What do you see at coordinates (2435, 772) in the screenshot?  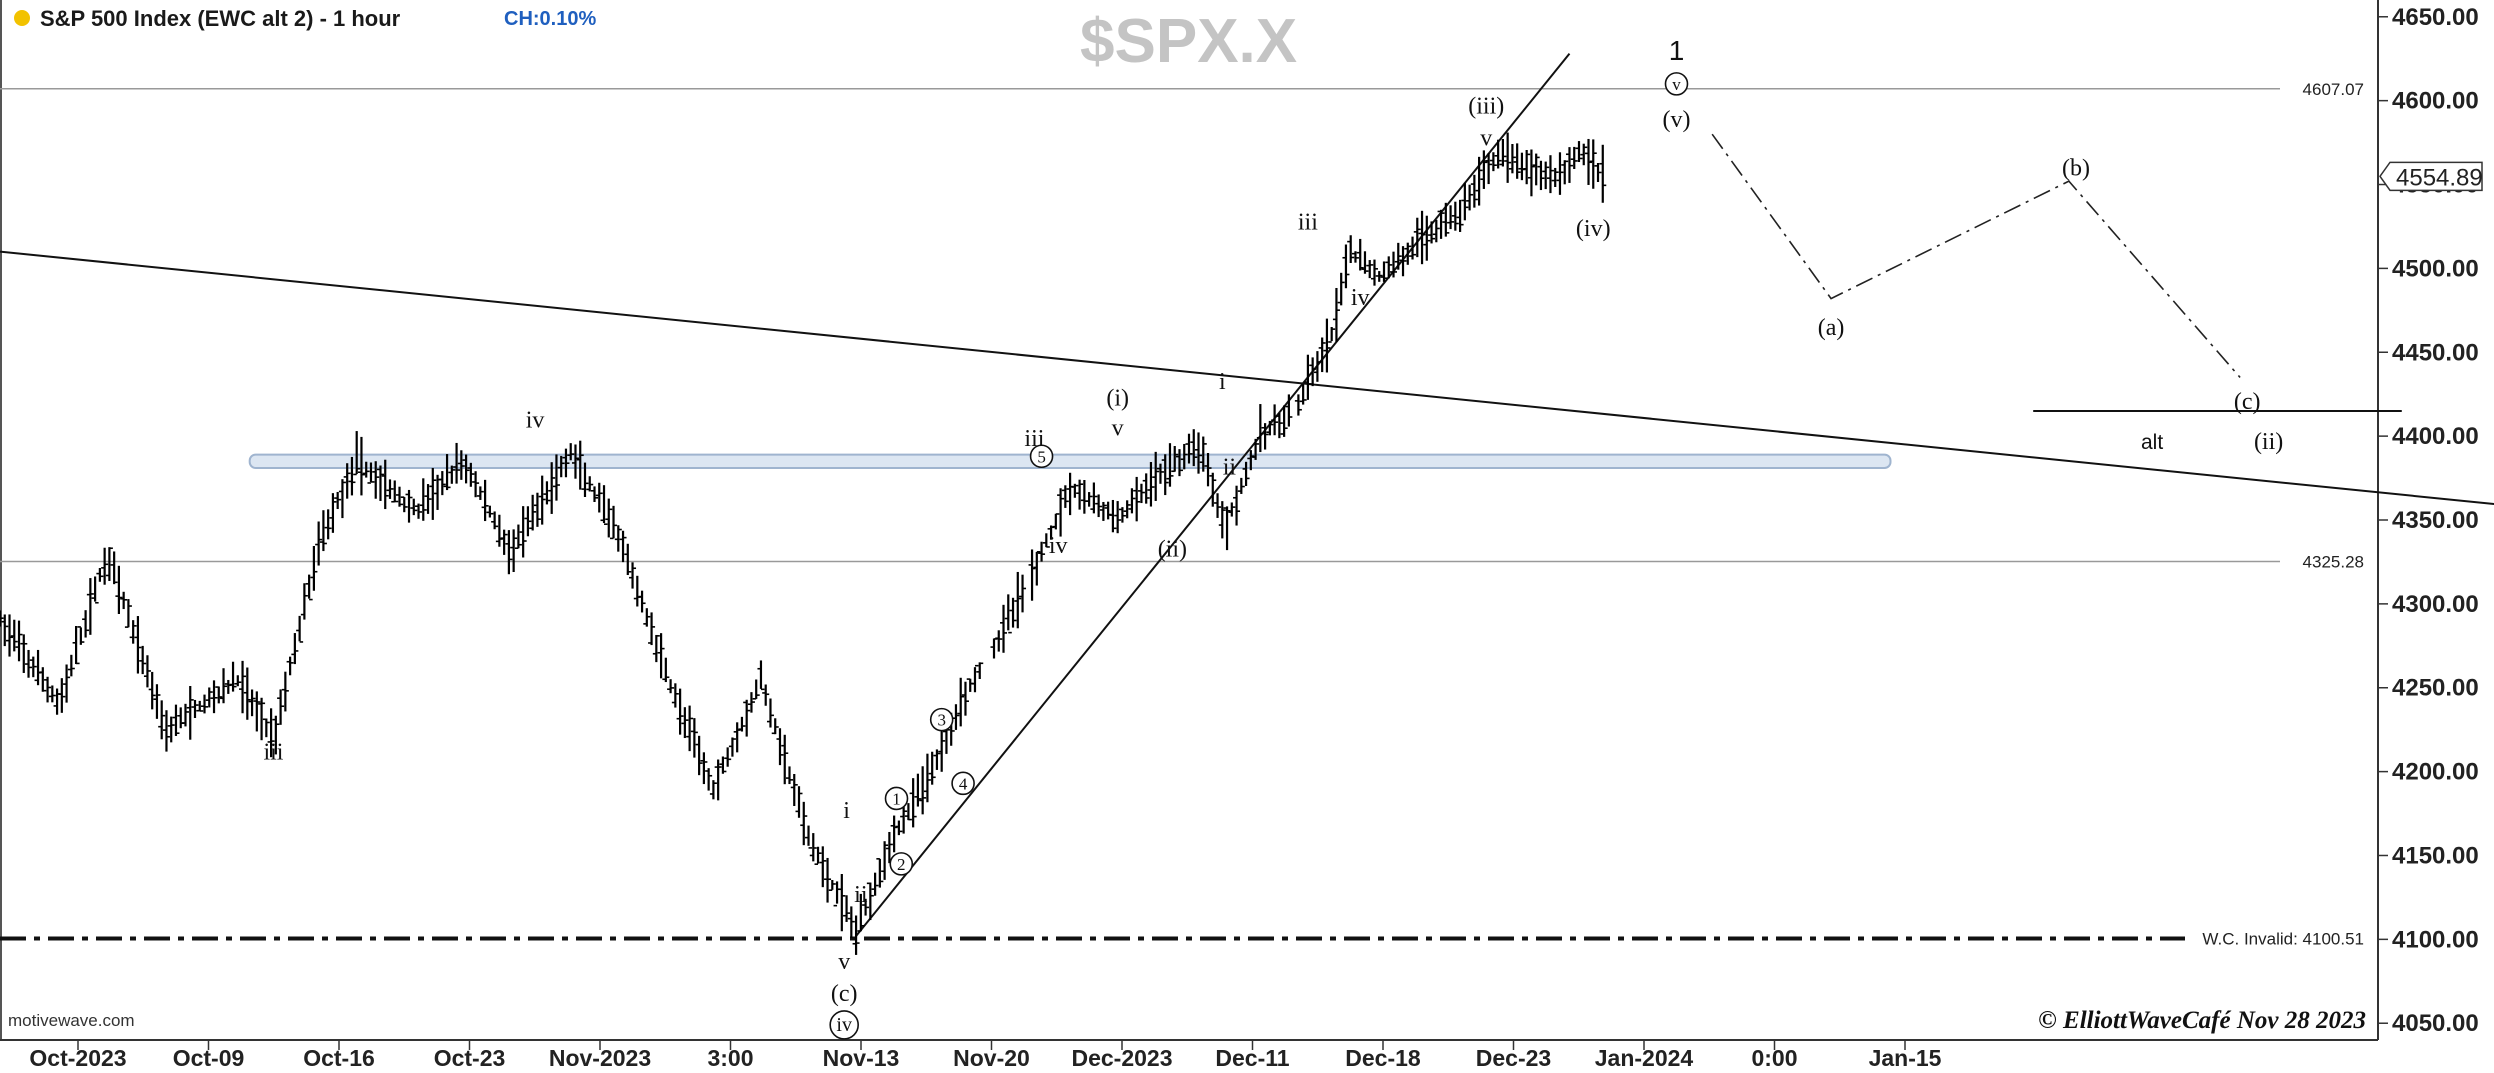 I see `price-tick-label: 4200.00` at bounding box center [2435, 772].